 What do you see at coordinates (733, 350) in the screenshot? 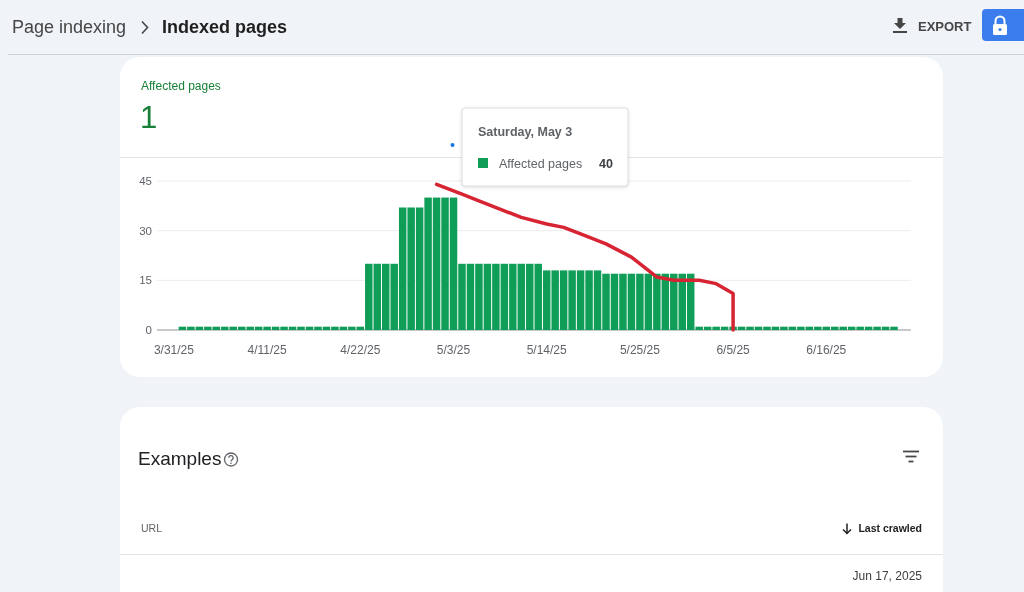
I see `x-tick-label: 6/5/25` at bounding box center [733, 350].